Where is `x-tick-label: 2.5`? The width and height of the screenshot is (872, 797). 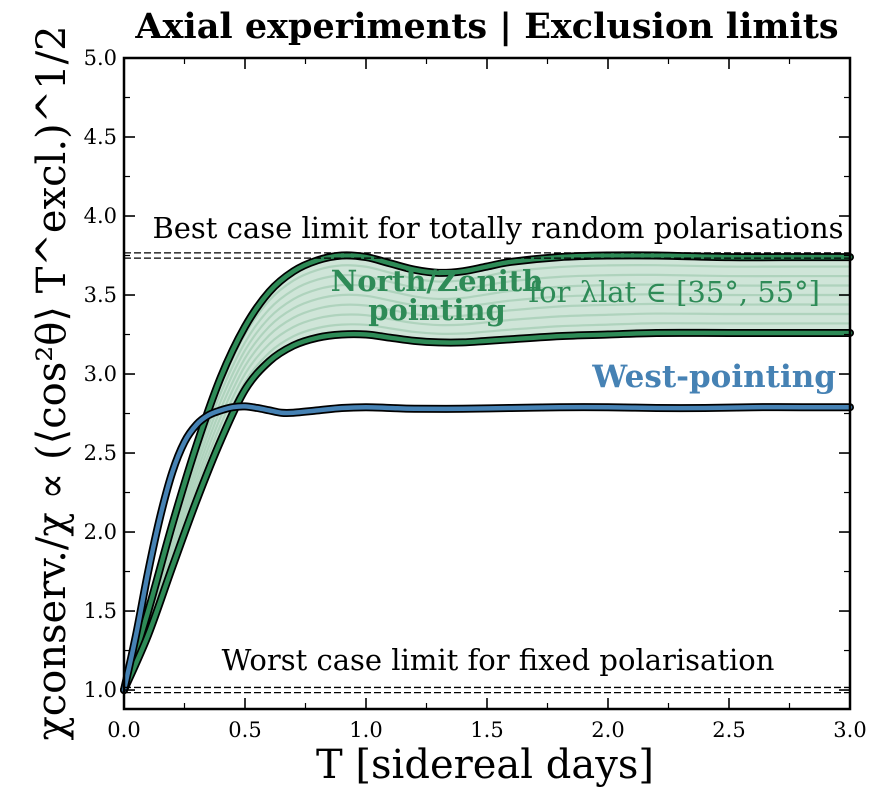
x-tick-label: 2.5 is located at coordinates (728, 730).